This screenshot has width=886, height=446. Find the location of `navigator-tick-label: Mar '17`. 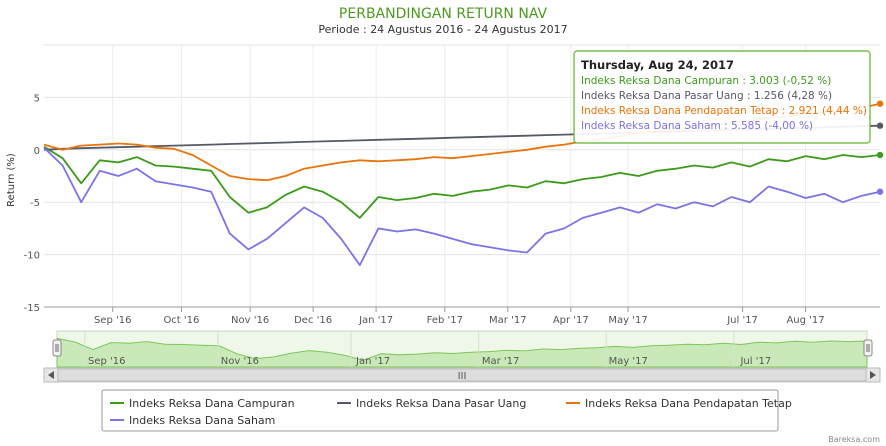

navigator-tick-label: Mar '17 is located at coordinates (501, 361).